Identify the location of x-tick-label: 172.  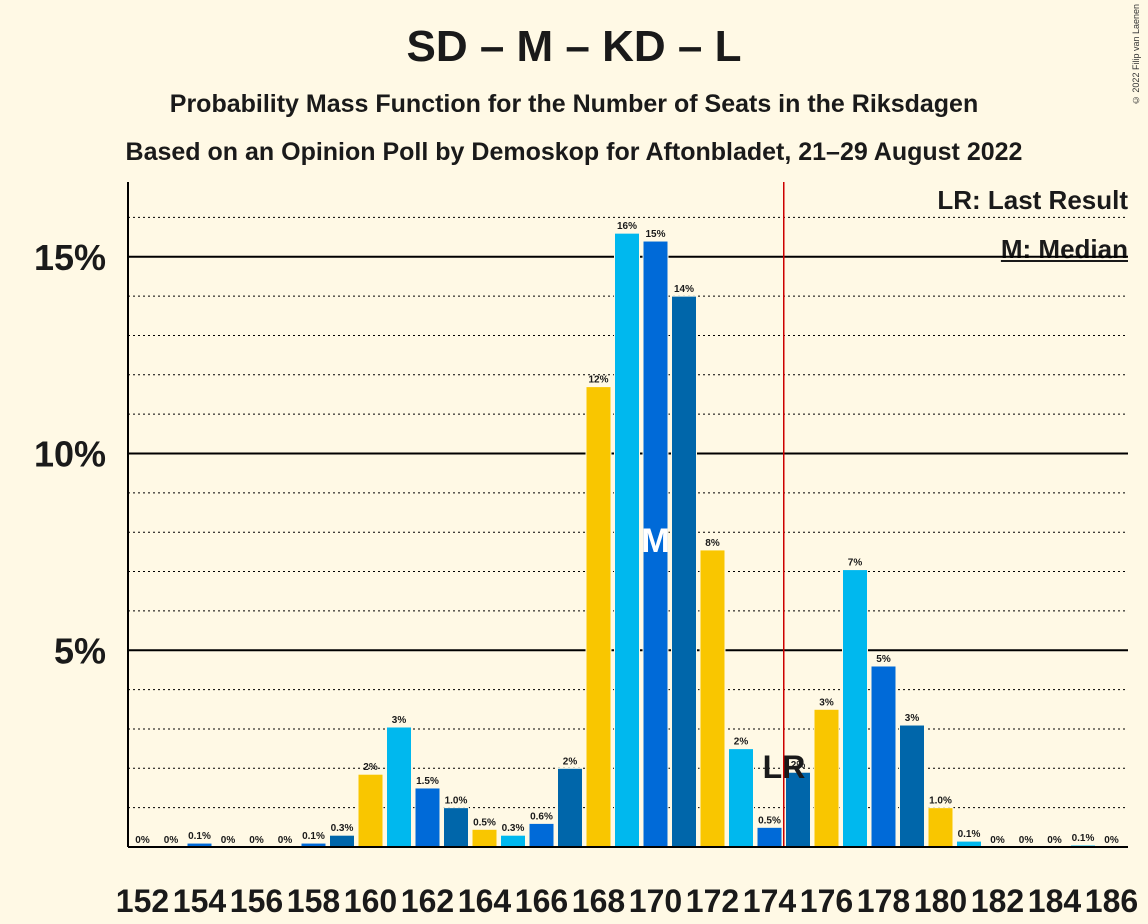
(712, 901).